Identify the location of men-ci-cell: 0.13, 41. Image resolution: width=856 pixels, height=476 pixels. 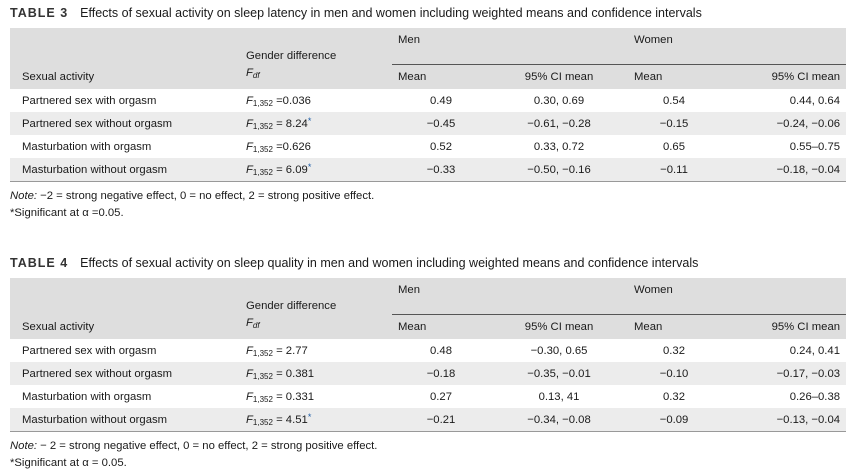
(559, 396).